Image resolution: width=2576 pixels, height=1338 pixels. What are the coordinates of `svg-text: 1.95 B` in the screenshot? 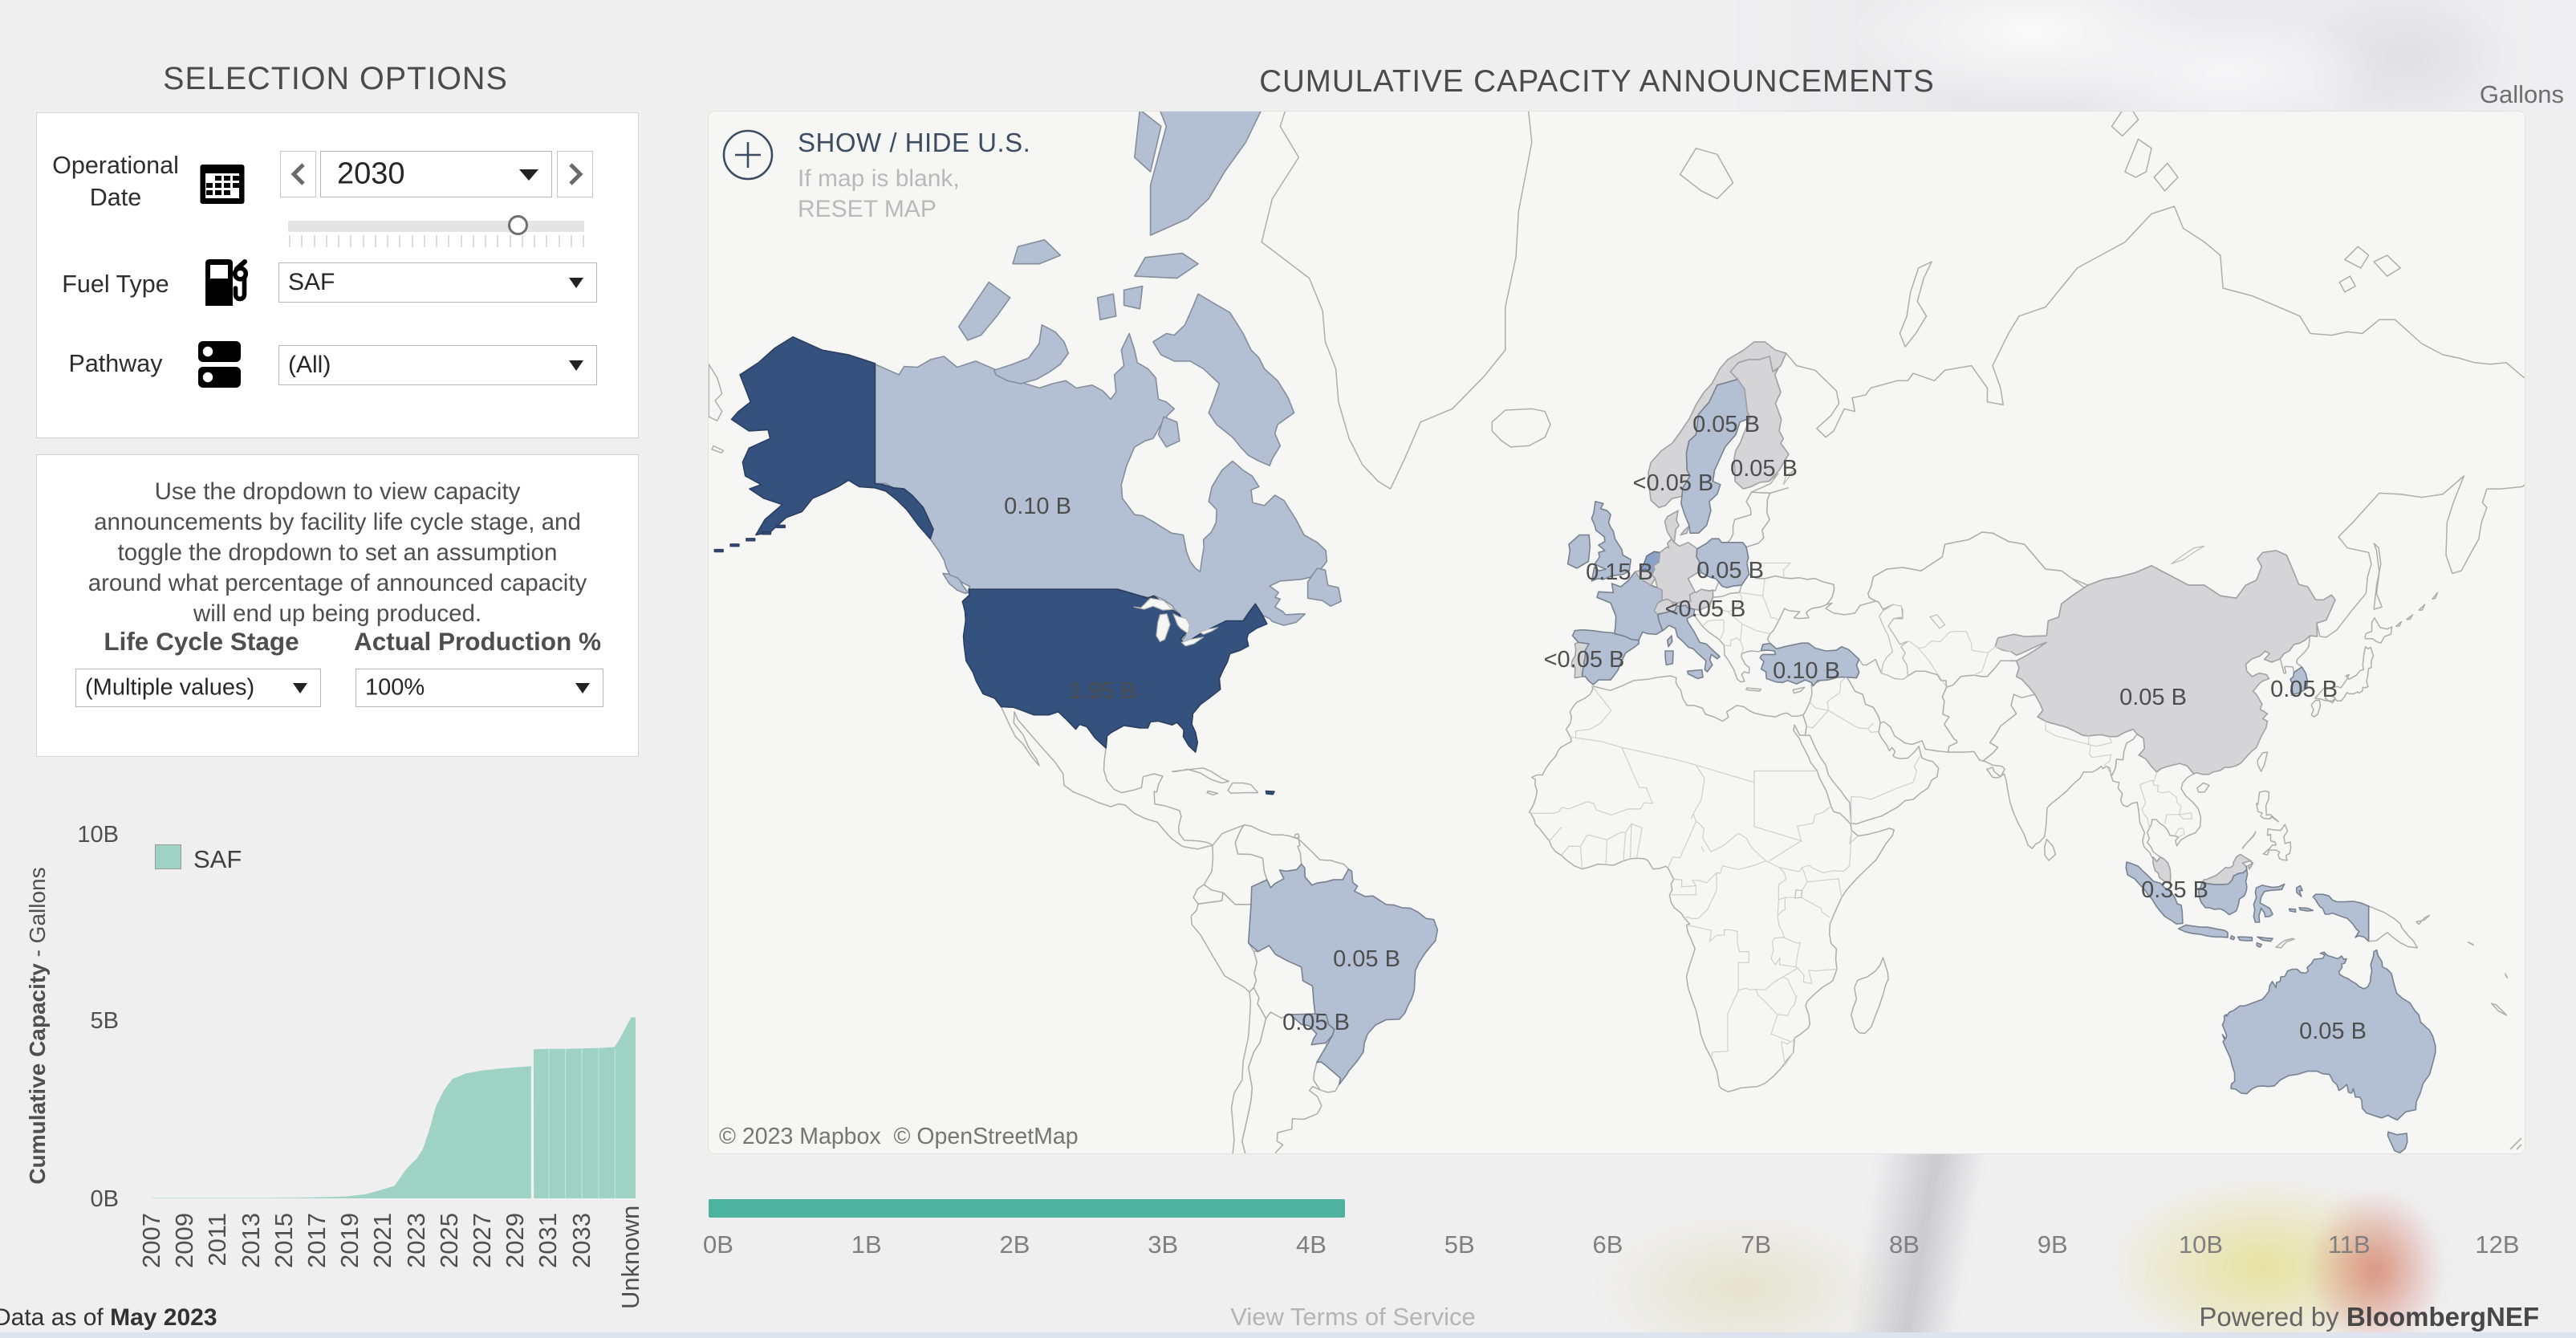 It's located at (1102, 691).